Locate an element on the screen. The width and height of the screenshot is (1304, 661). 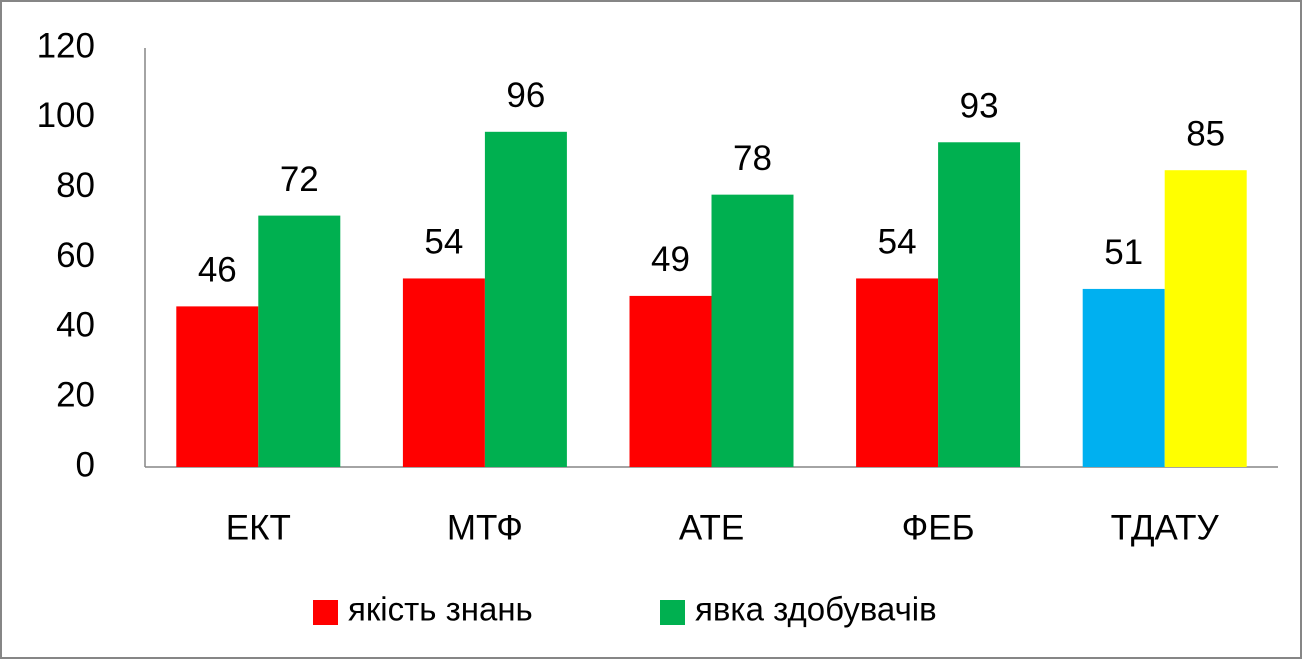
y-tick-label: 100 is located at coordinates (66, 115).